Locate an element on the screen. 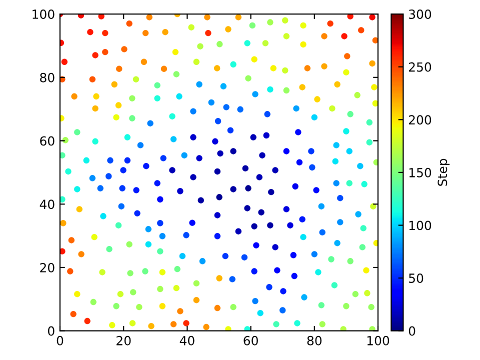  y-tick-label: 0 is located at coordinates (51, 331).